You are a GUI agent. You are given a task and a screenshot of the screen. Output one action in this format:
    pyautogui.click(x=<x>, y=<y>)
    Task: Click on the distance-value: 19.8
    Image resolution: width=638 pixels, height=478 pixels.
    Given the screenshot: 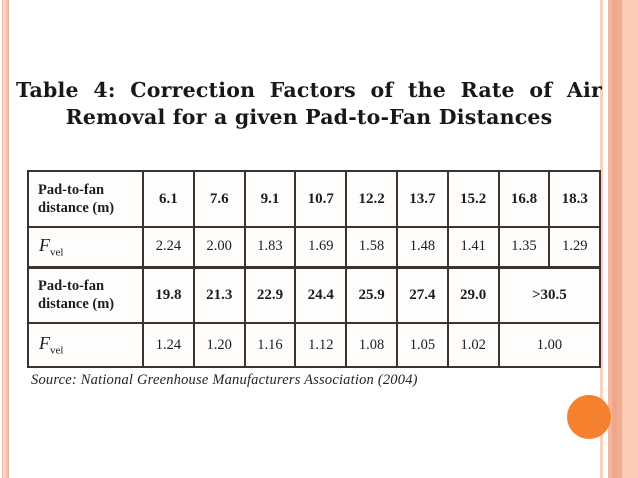 What is the action you would take?
    pyautogui.click(x=168, y=294)
    